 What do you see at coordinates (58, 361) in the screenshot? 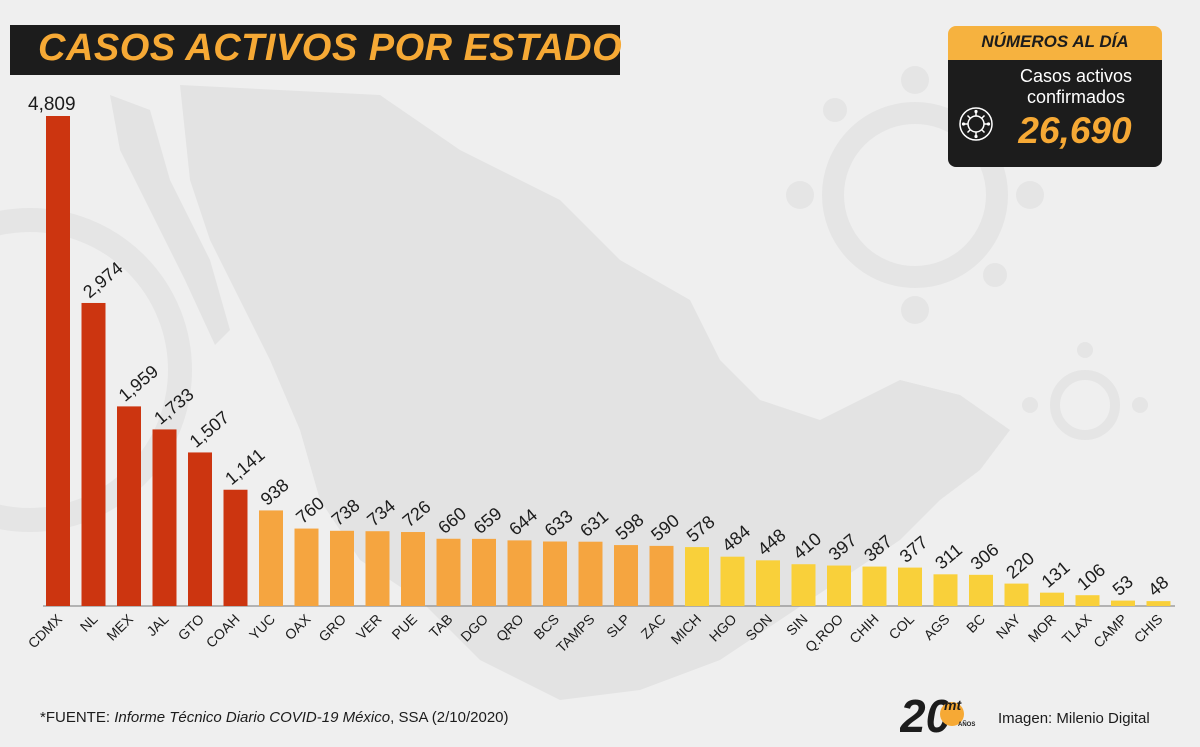
I see `bar-cdmx` at bounding box center [58, 361].